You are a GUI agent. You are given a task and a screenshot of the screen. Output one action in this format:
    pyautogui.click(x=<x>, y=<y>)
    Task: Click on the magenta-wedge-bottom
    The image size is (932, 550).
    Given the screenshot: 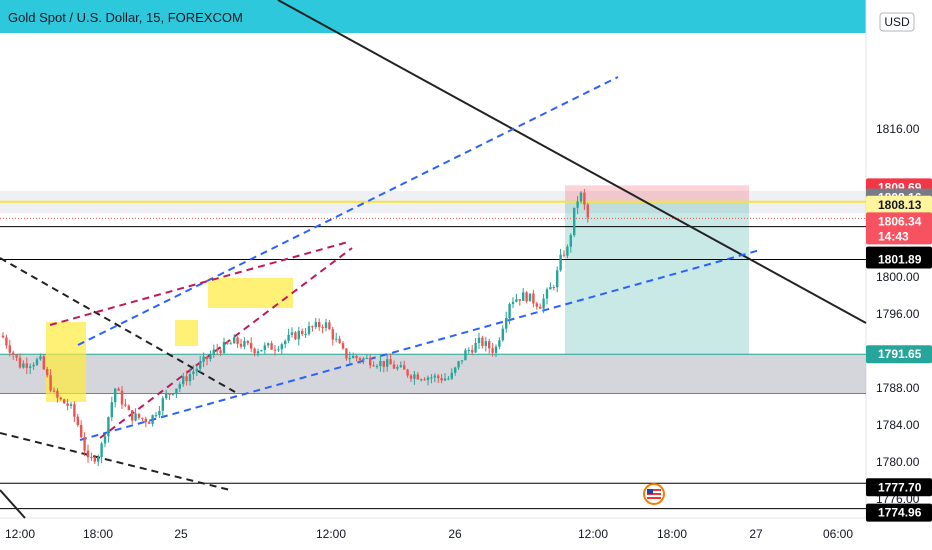 What is the action you would take?
    pyautogui.click(x=226, y=343)
    